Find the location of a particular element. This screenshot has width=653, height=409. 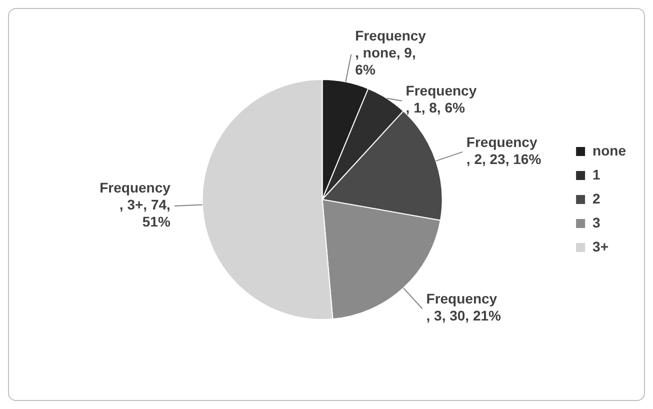

legend-label: 2 is located at coordinates (596, 198).